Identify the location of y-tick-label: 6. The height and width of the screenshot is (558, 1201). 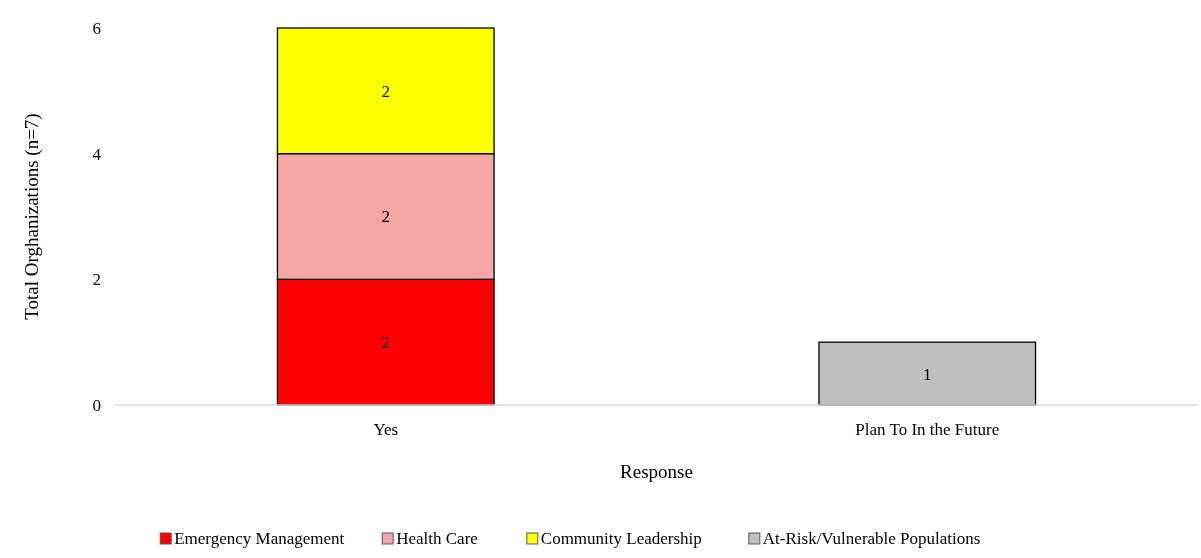
(96, 28).